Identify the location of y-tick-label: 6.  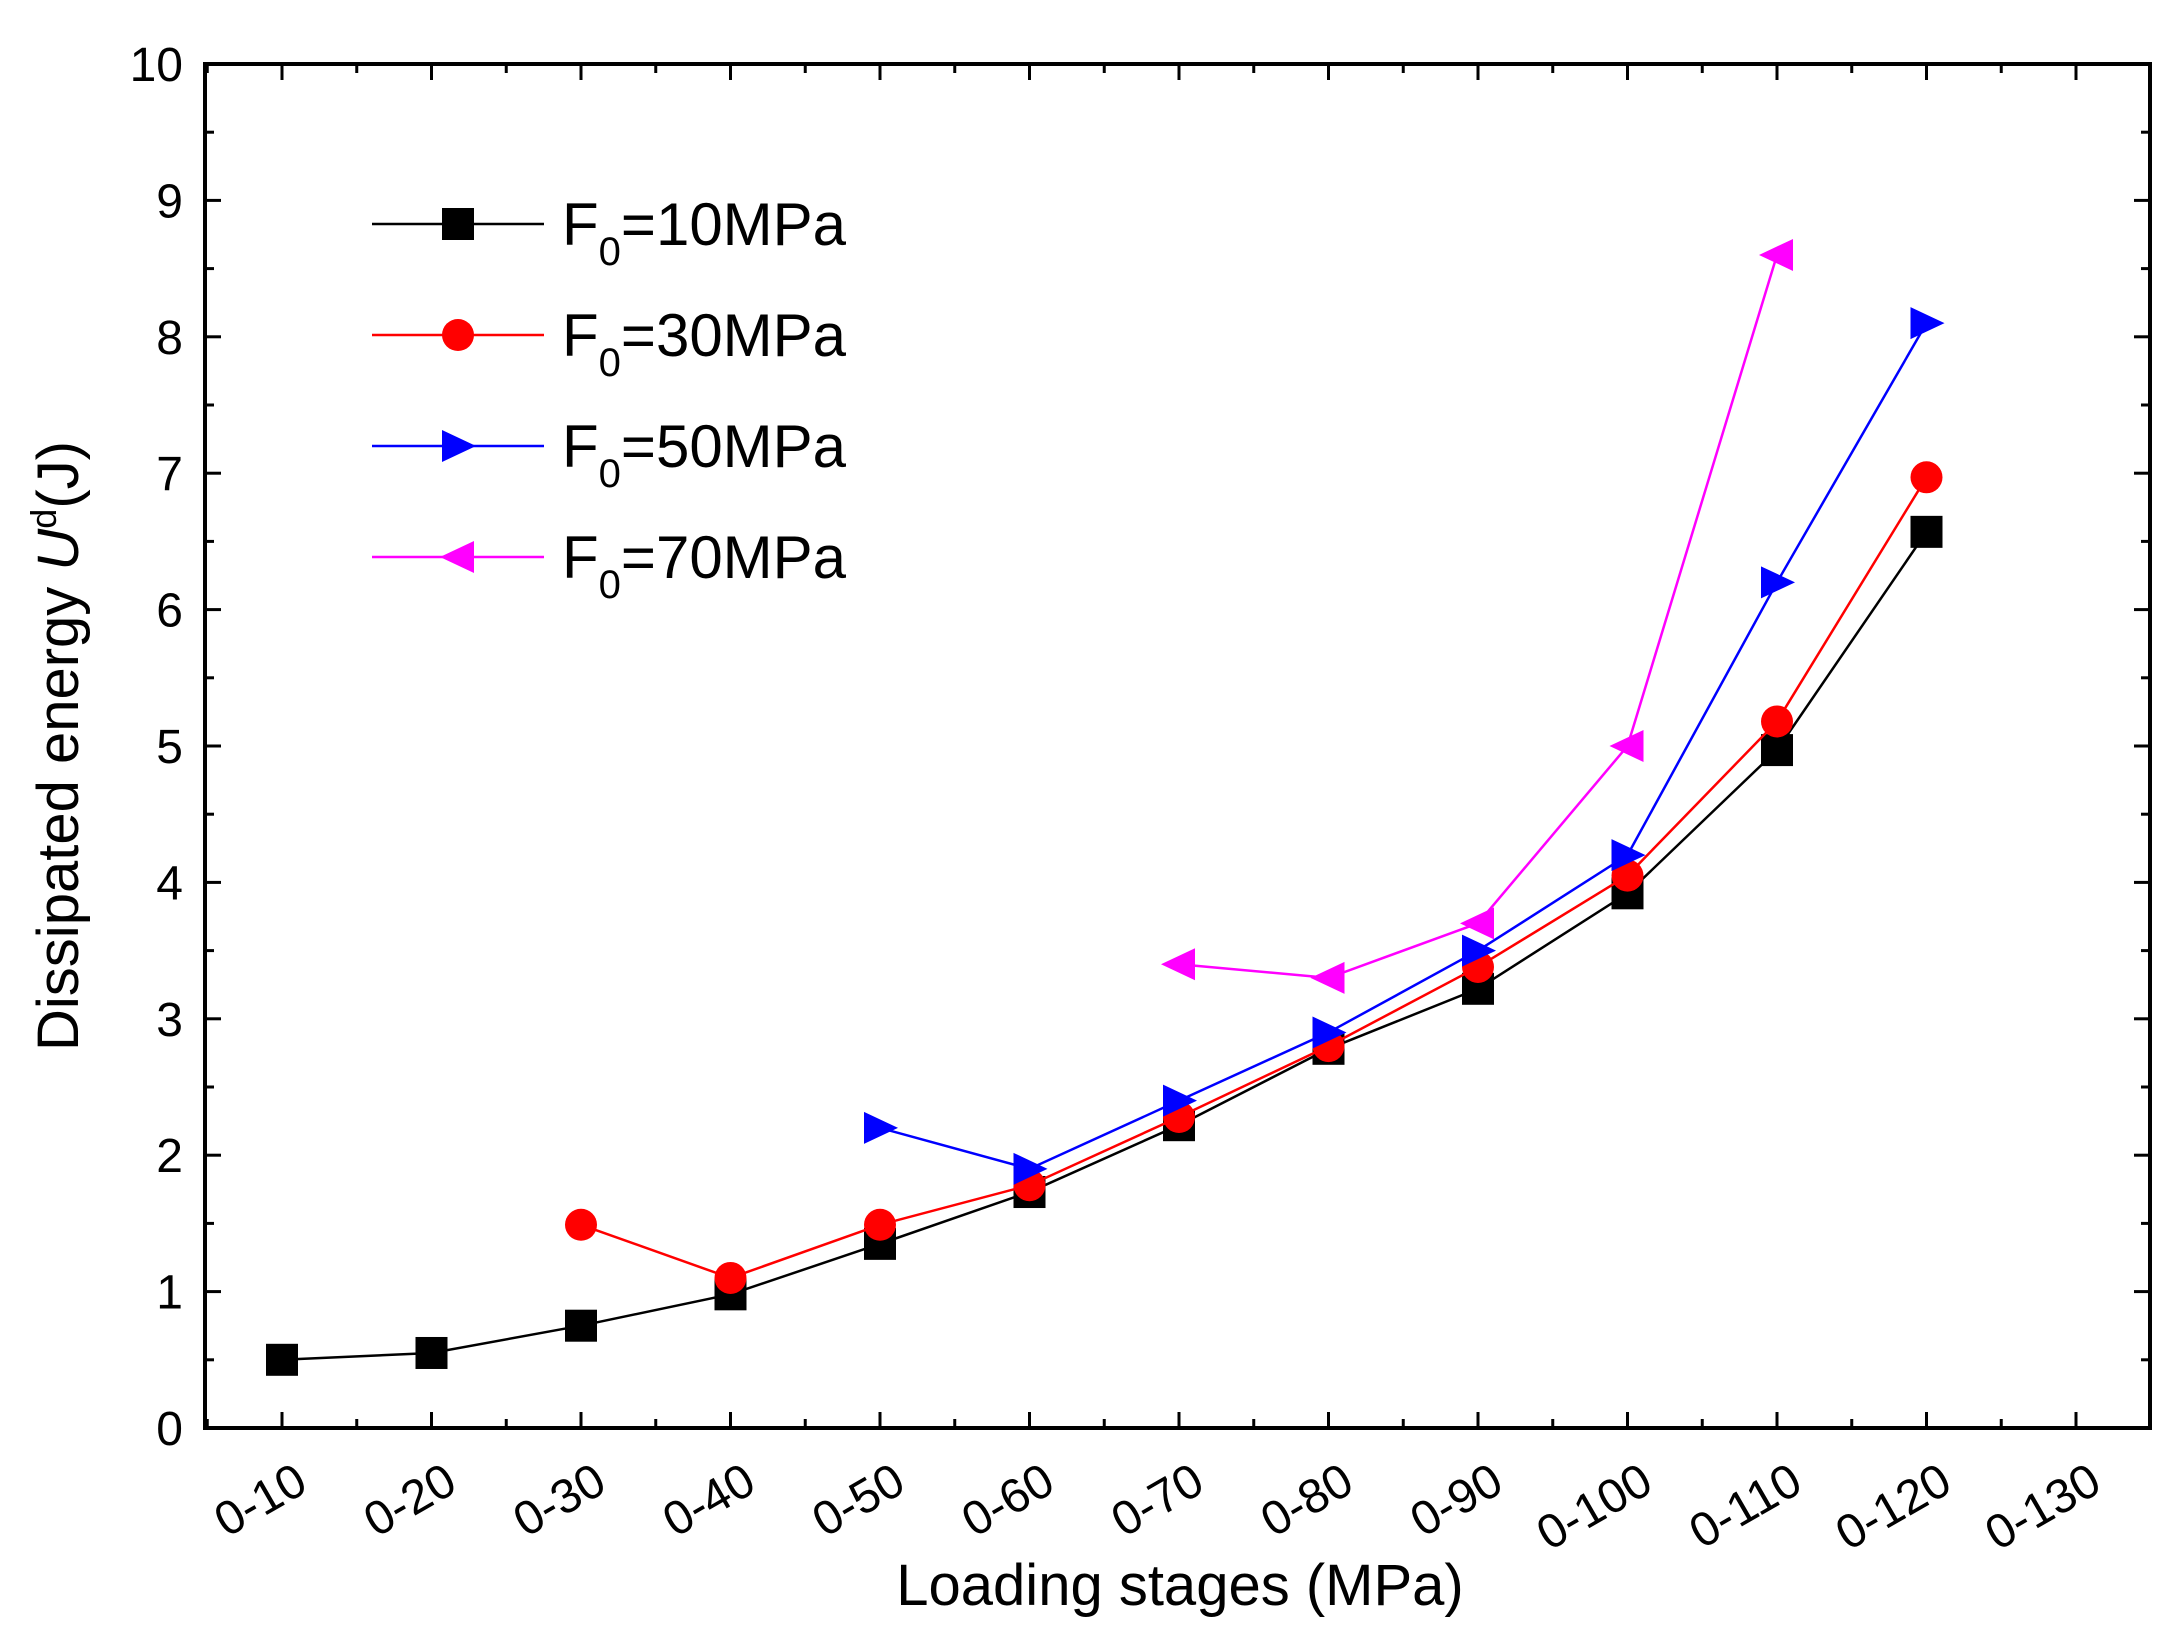
(169, 611).